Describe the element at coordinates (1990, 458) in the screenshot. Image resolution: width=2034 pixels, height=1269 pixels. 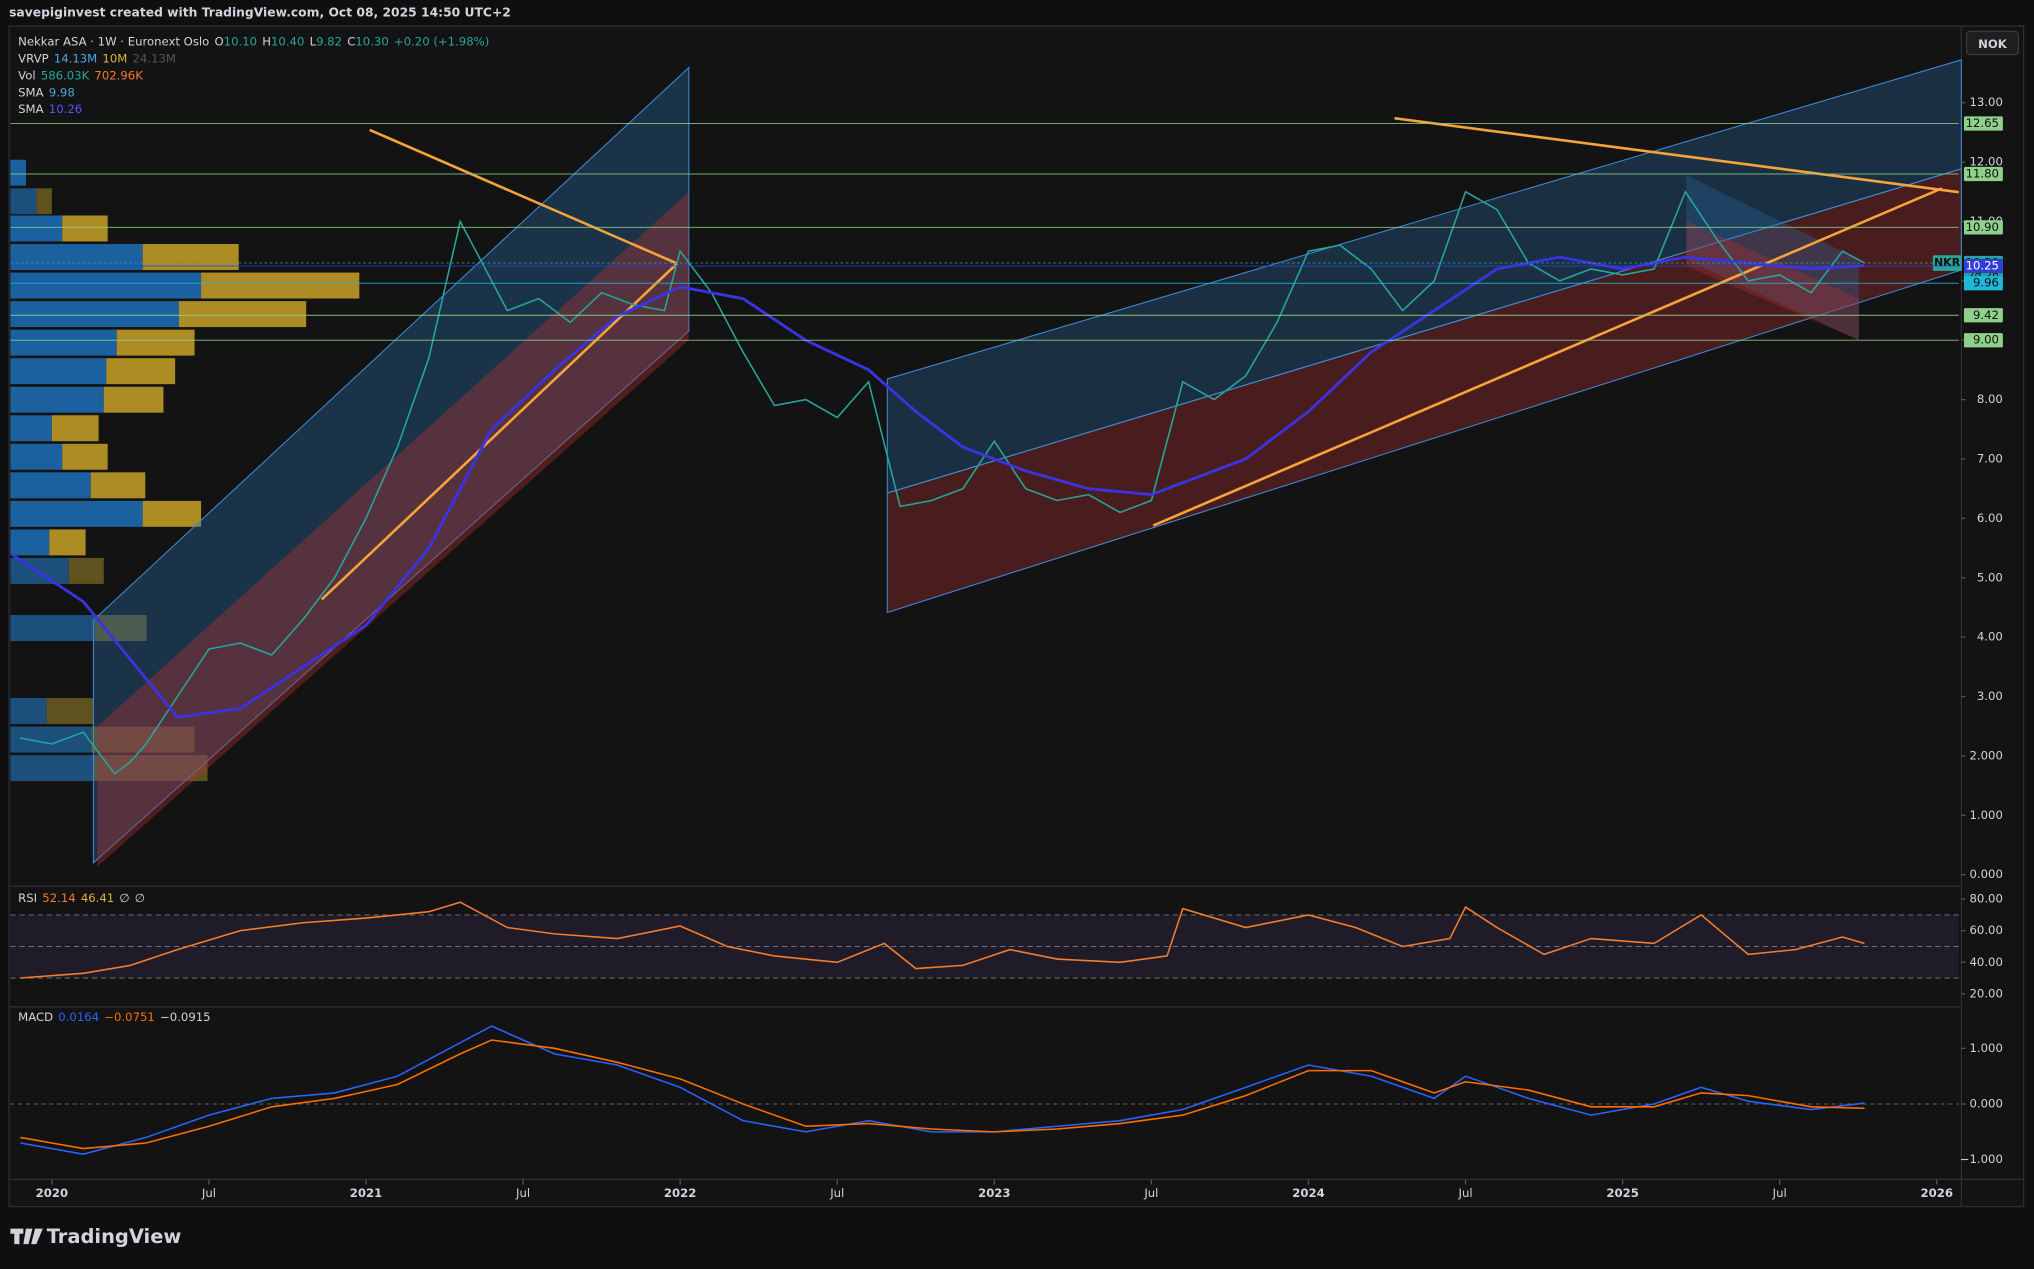
I see `y-tick-label: 7.00` at that location.